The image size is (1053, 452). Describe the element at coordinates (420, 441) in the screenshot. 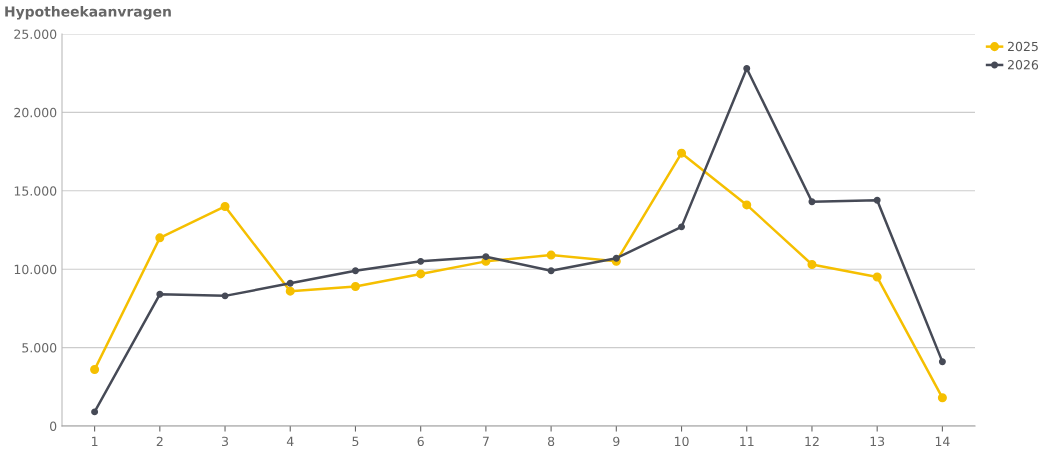

I see `x-tick-label: 6` at that location.